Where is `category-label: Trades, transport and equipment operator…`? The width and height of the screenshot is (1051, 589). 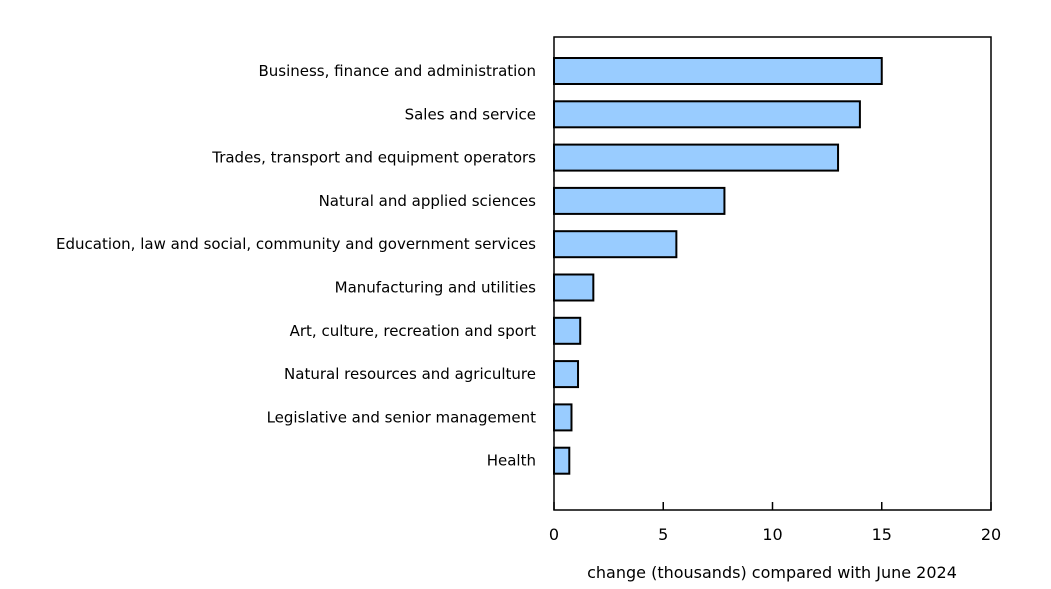 category-label: Trades, transport and equipment operator… is located at coordinates (373, 158).